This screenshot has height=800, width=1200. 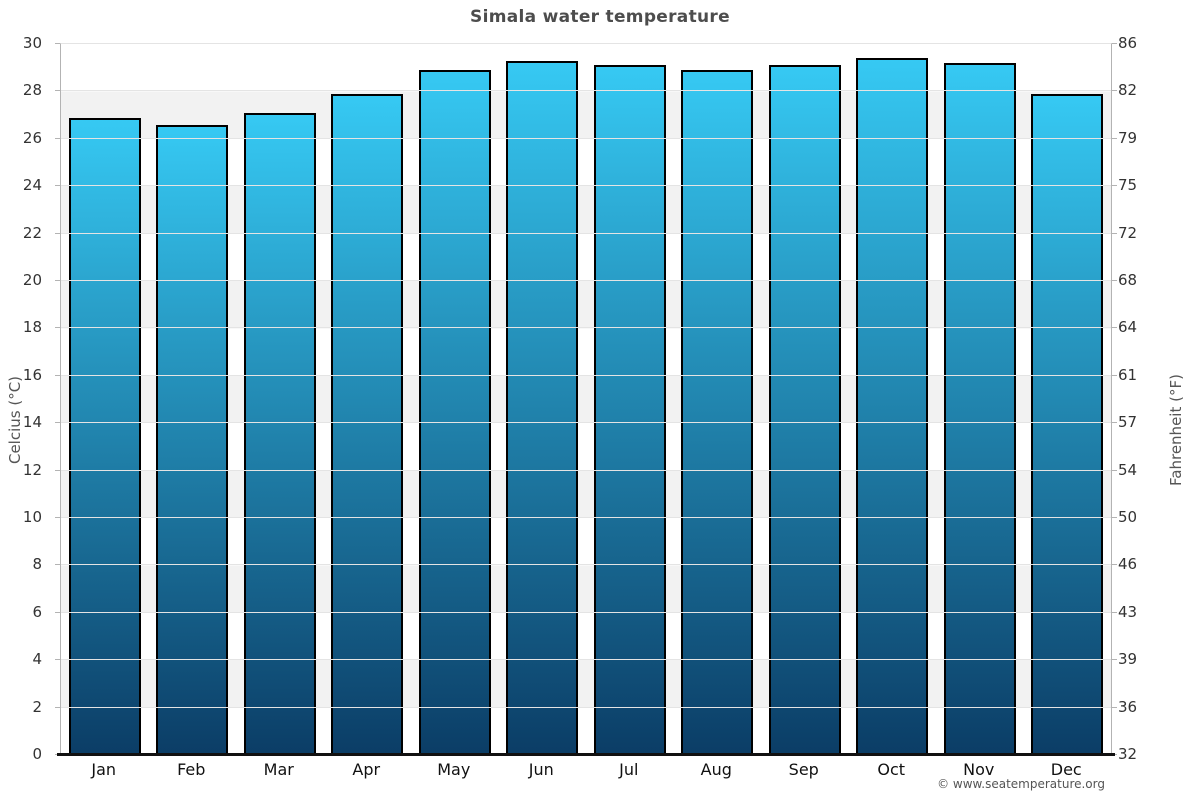 What do you see at coordinates (1128, 469) in the screenshot?
I see `y-tick-label-fahrenheit: 54` at bounding box center [1128, 469].